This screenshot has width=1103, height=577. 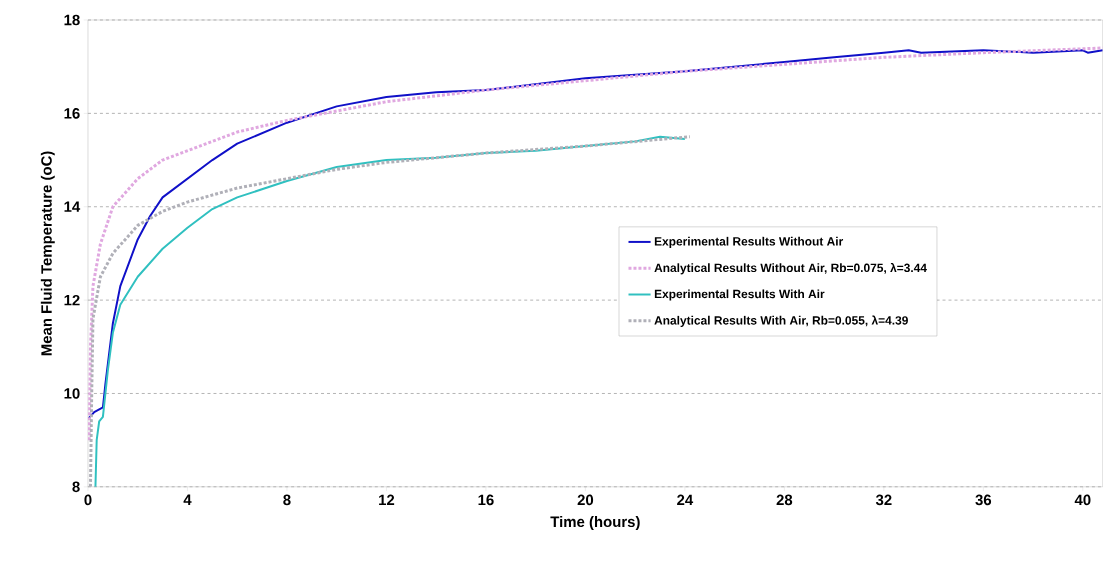 What do you see at coordinates (1082, 500) in the screenshot?
I see `x-tick-label: 40` at bounding box center [1082, 500].